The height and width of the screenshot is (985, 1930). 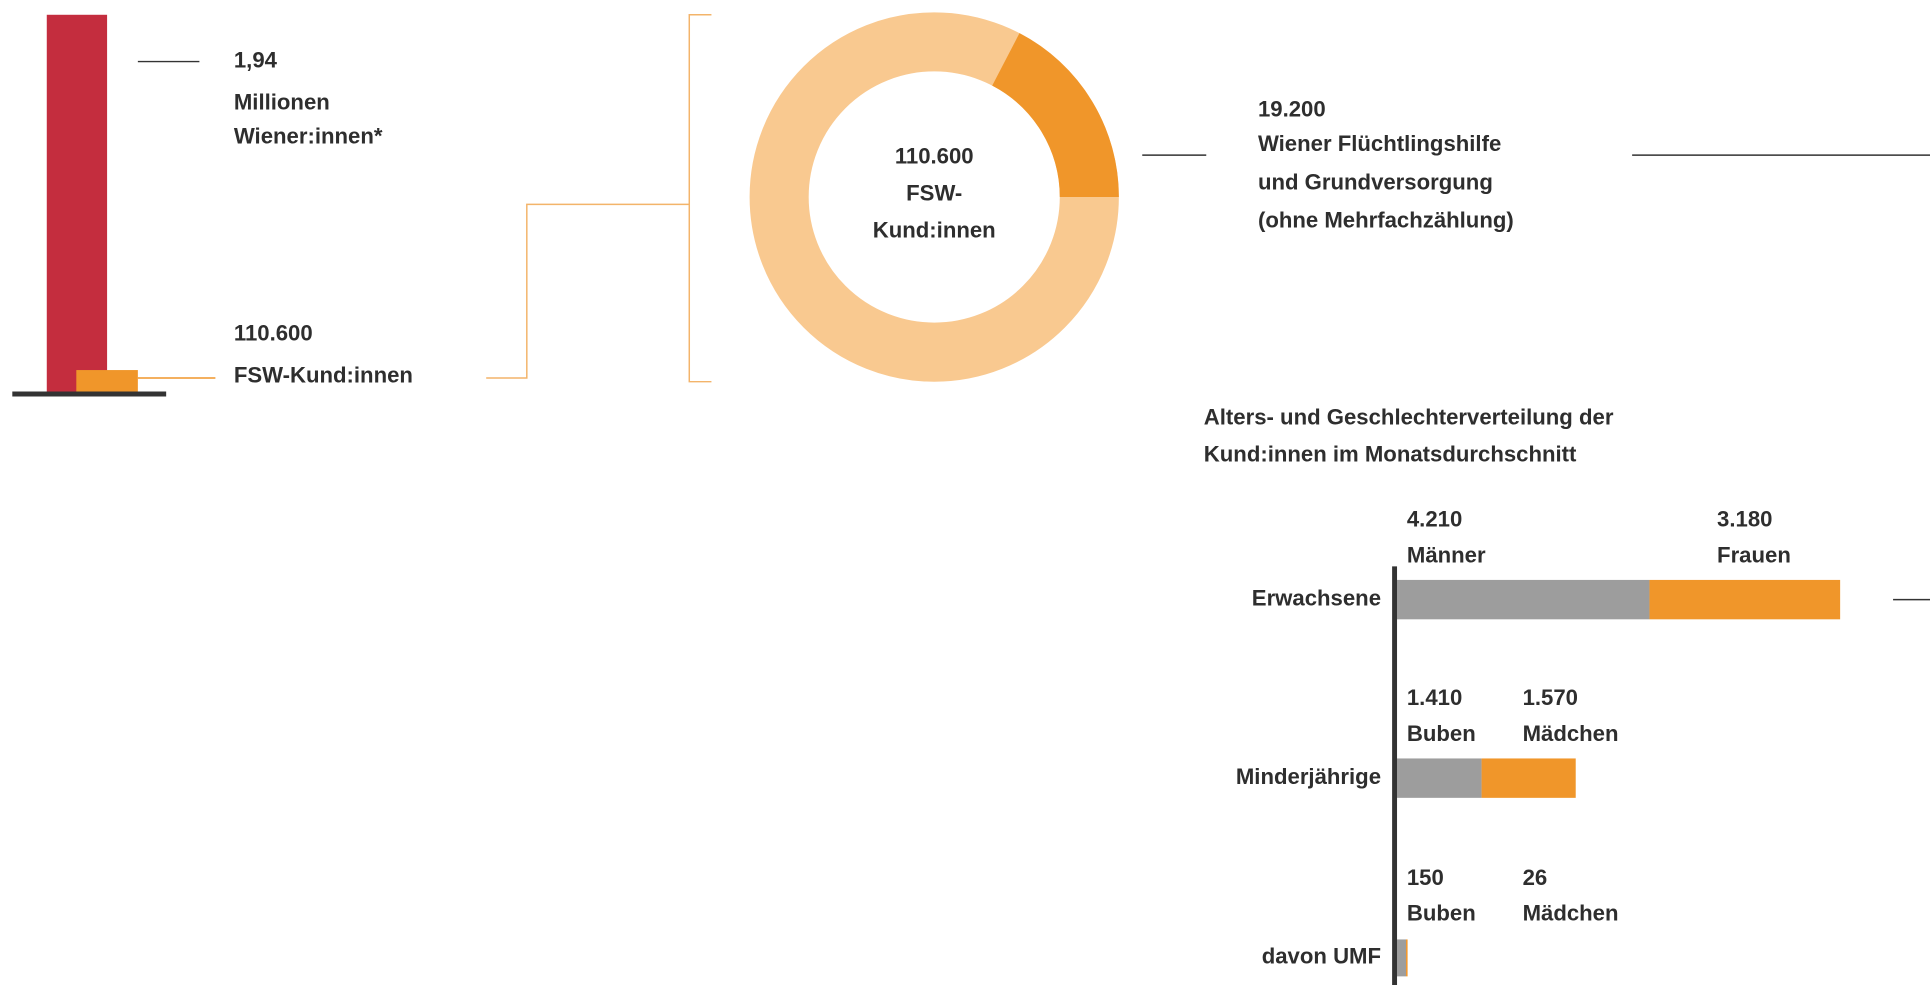 I want to click on value-label: 1,94, so click(x=256, y=59).